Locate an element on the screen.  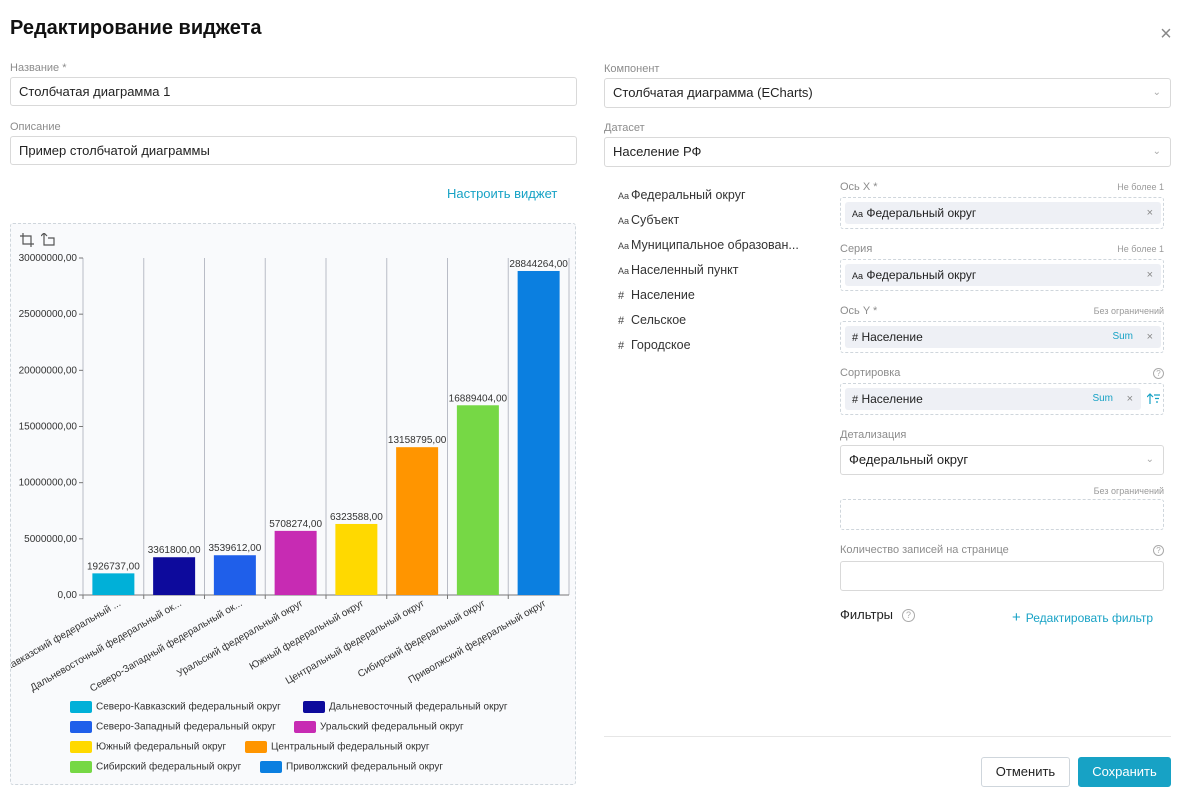
dialog-title: Редактирование виджета is located at coordinates (136, 28).